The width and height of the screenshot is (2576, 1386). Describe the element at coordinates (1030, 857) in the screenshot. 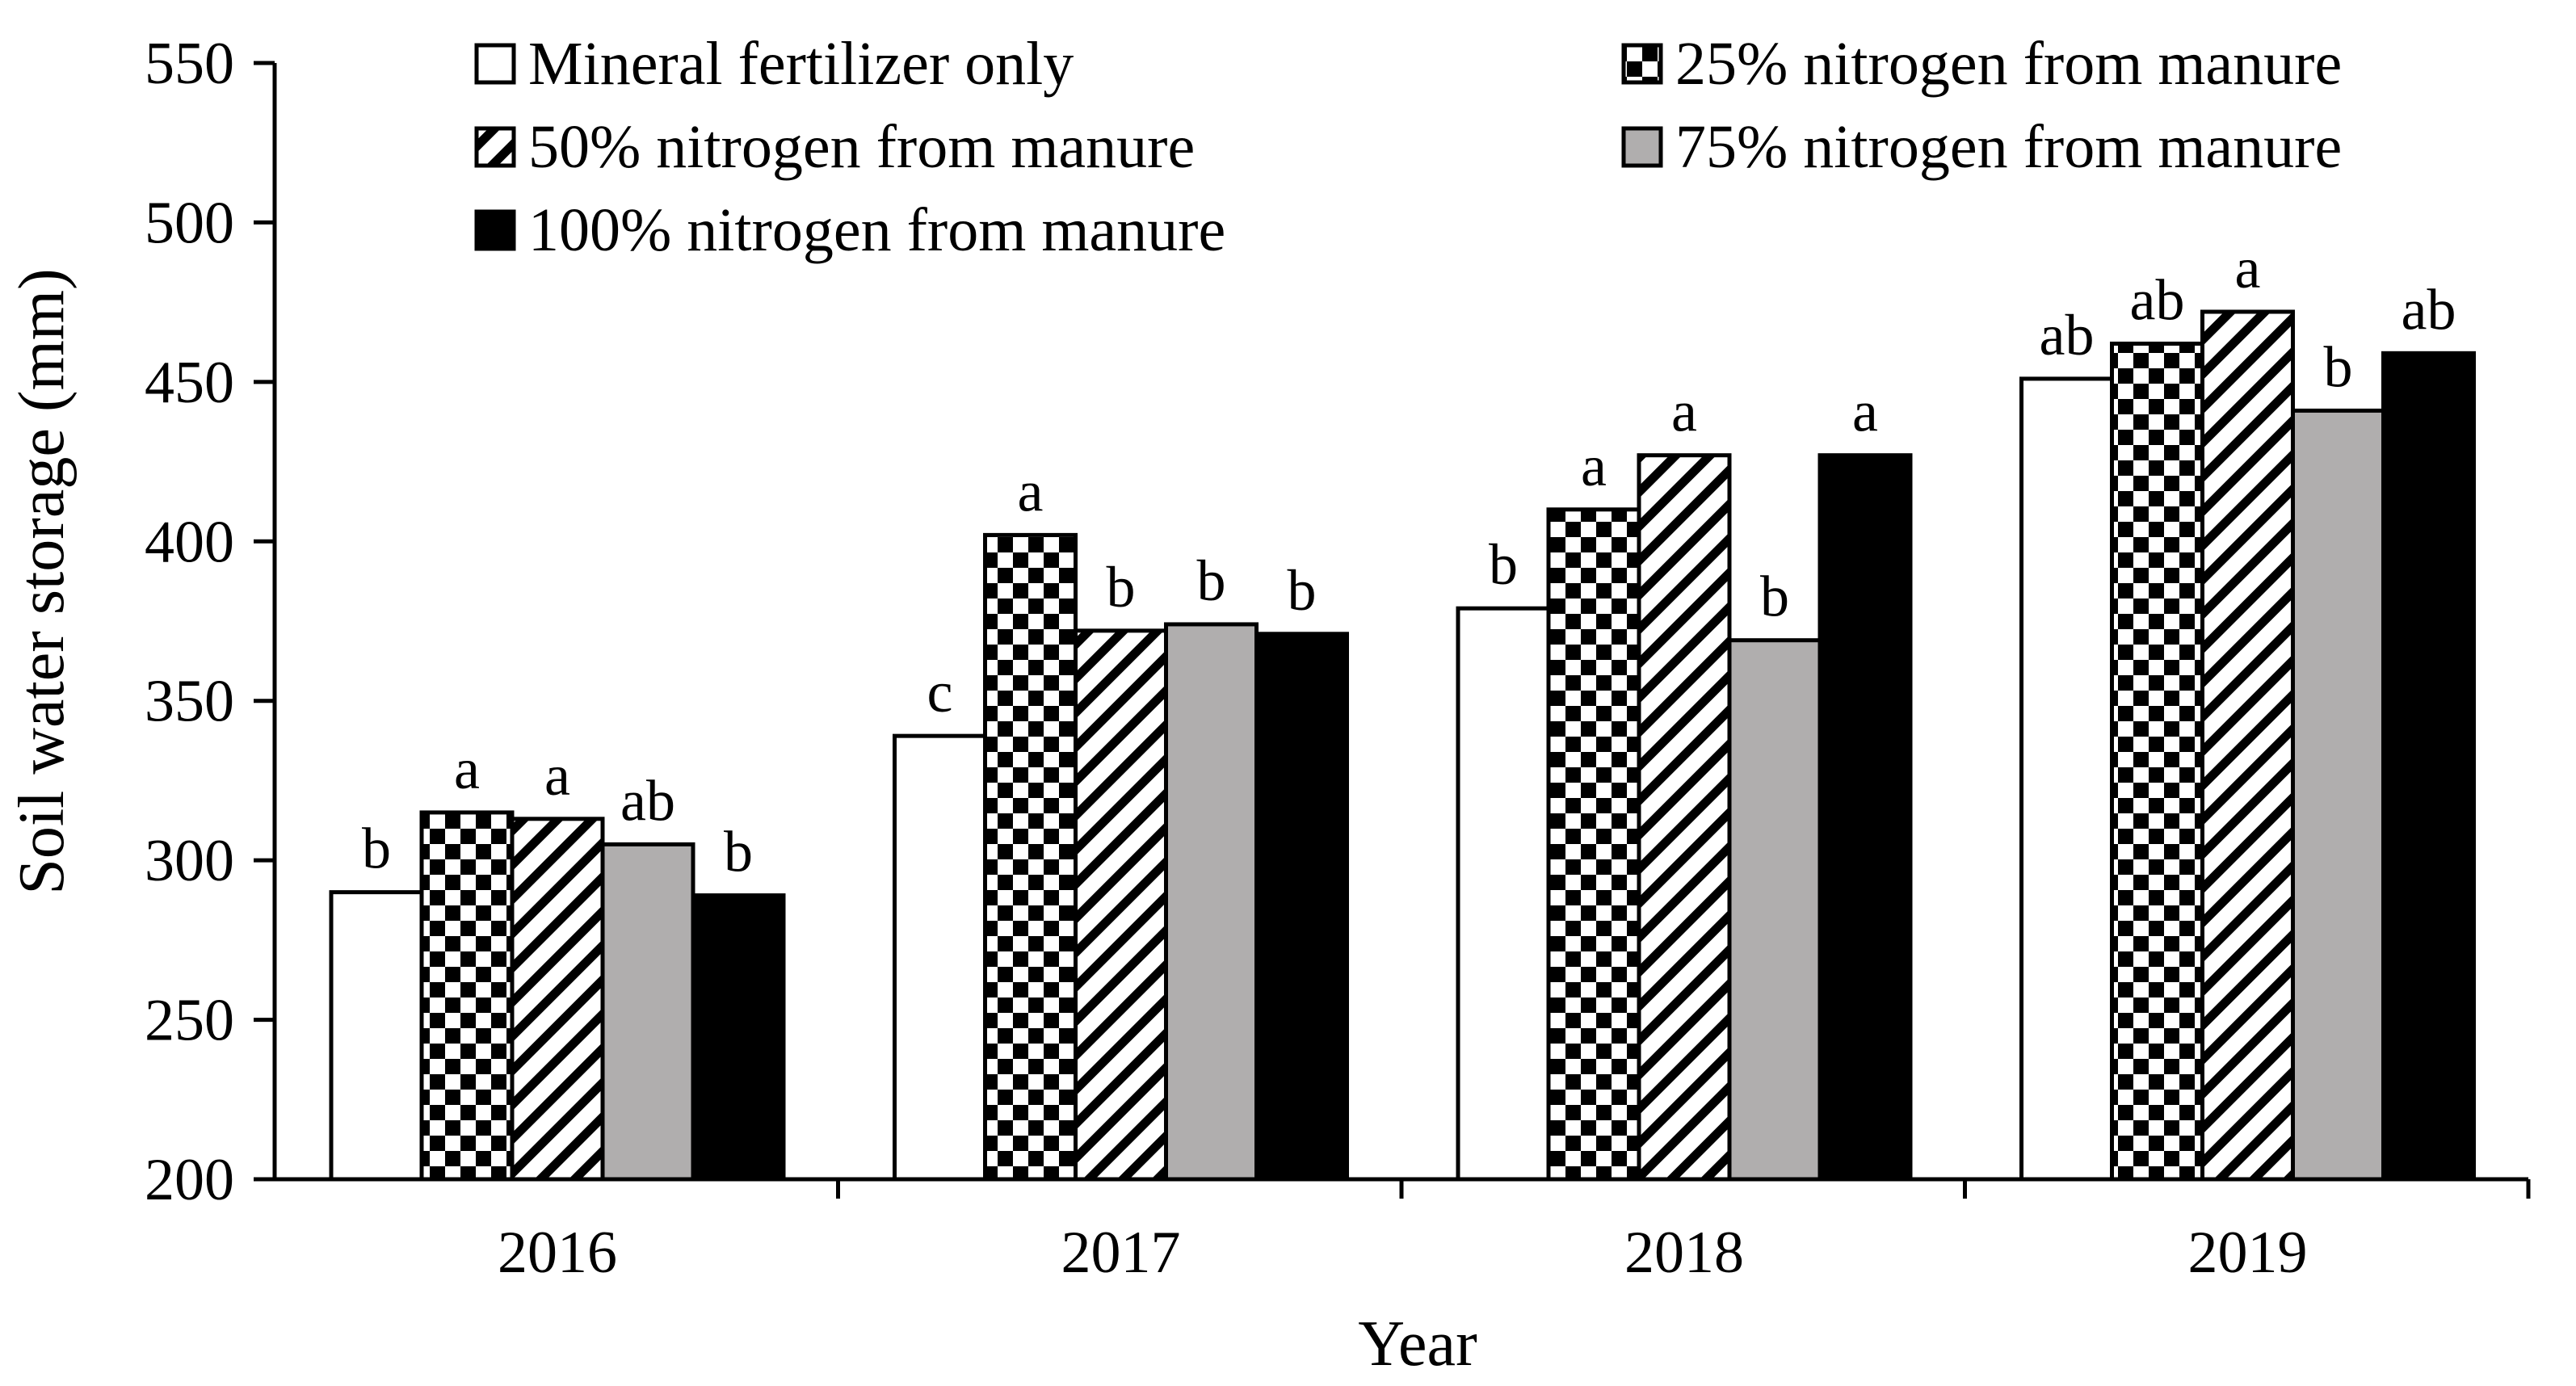

I see `bar-25-nitrogen-from-manure-2017` at that location.